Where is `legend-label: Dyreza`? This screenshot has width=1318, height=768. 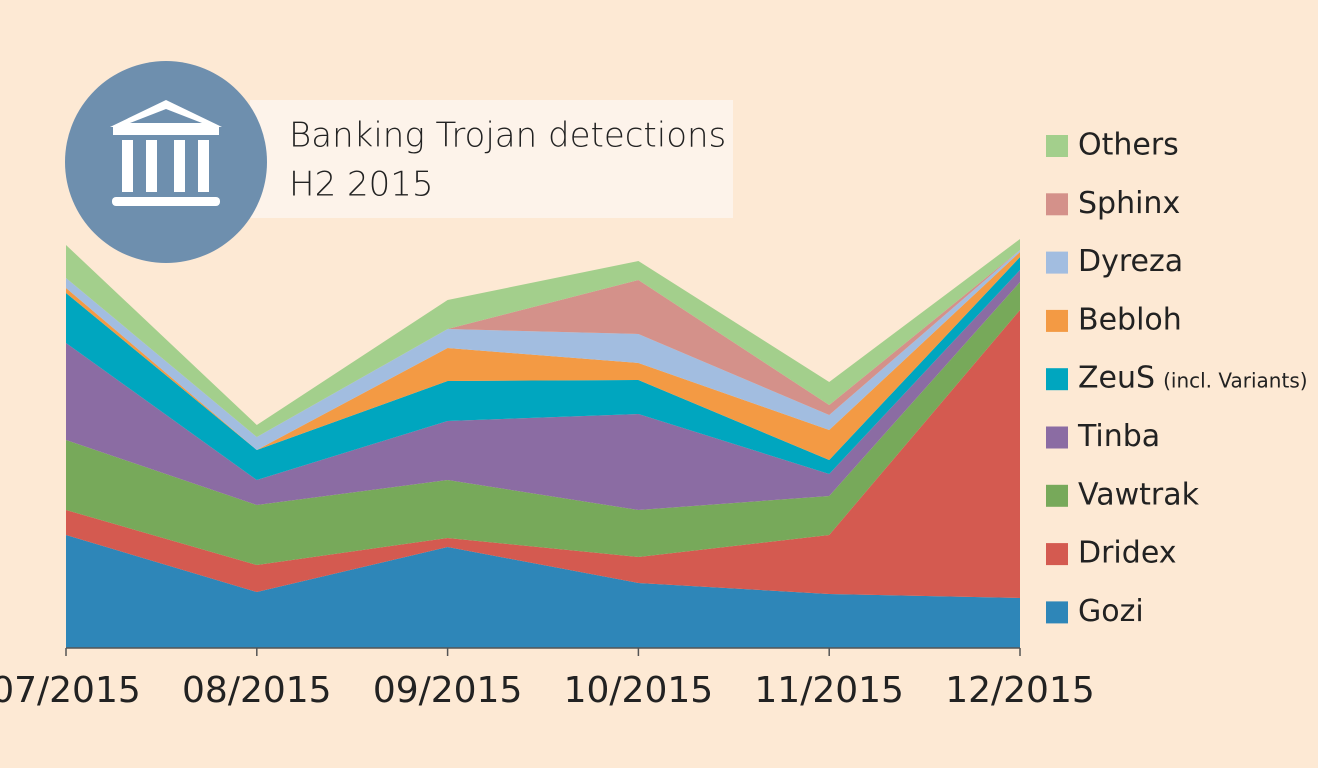 legend-label: Dyreza is located at coordinates (1130, 261).